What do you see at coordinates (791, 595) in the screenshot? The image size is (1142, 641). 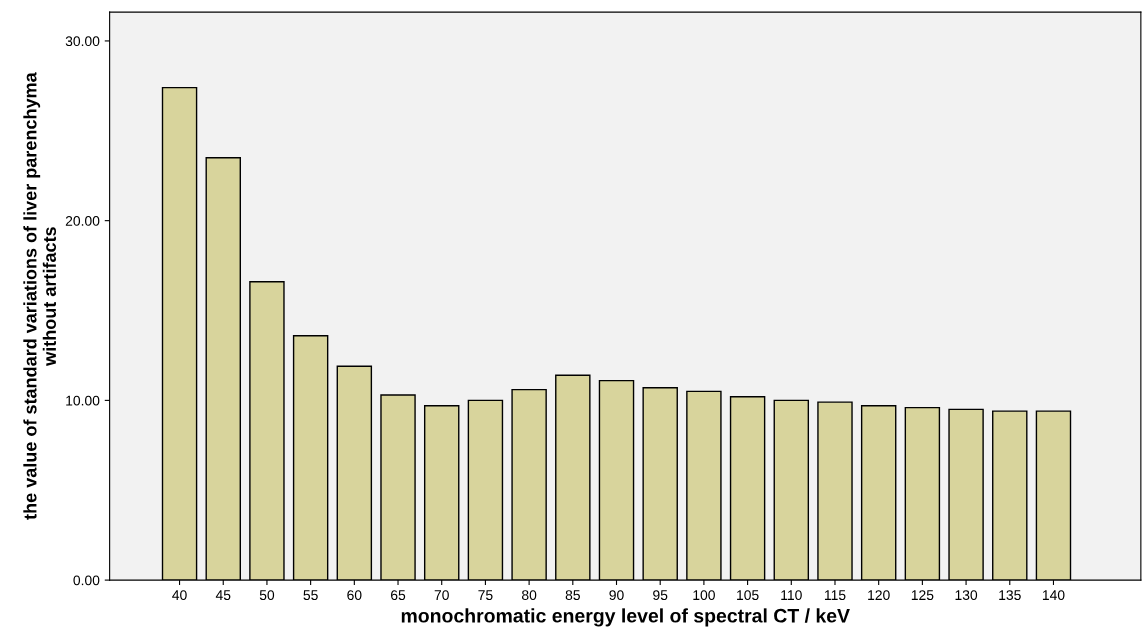 I see `x-tick-label: 110` at bounding box center [791, 595].